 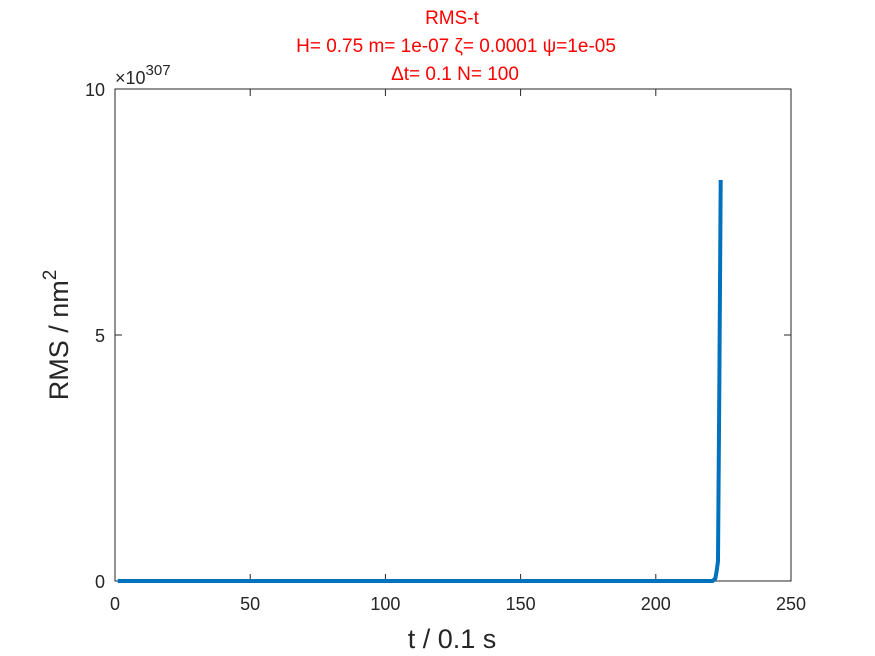 What do you see at coordinates (452, 18) in the screenshot?
I see `title-line-1: RMS-t` at bounding box center [452, 18].